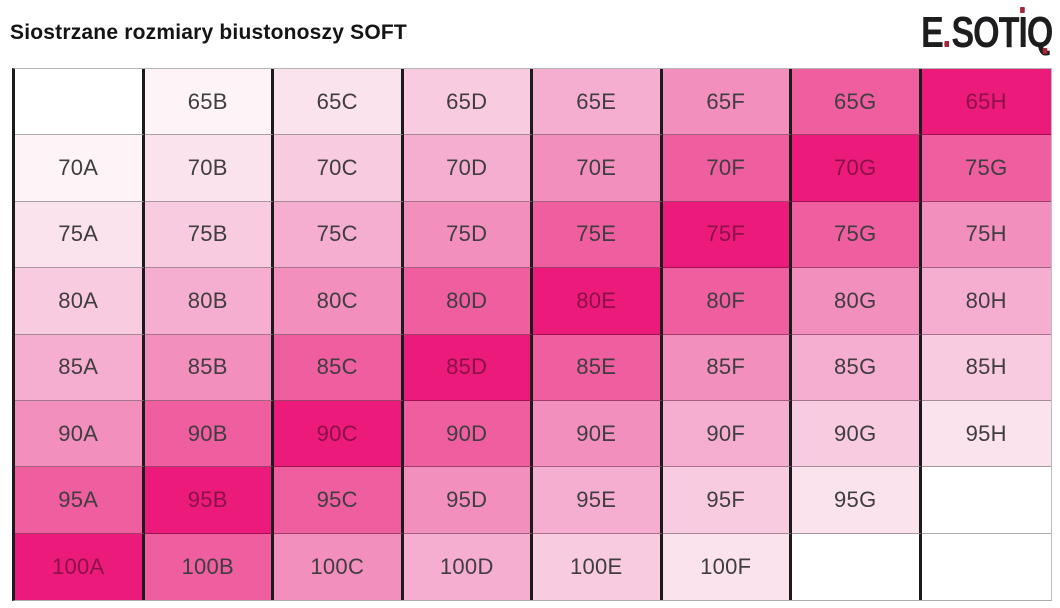 The width and height of the screenshot is (1060, 608). I want to click on cell-95G: 95G, so click(857, 500).